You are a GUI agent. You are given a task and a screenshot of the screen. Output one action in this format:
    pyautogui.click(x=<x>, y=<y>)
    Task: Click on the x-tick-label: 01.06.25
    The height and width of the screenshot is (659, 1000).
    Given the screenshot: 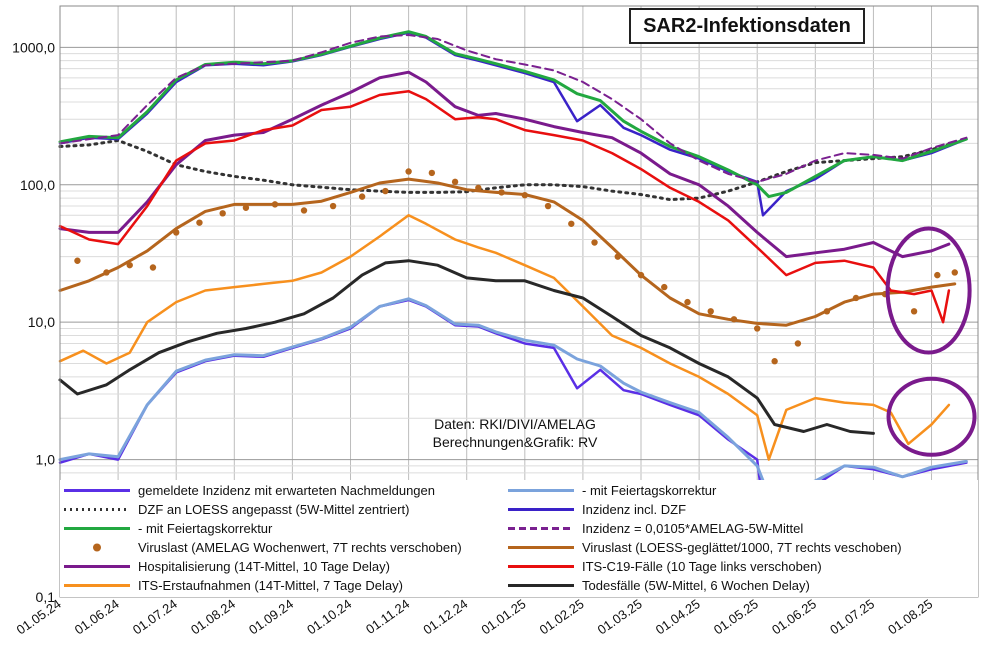 What is the action you would take?
    pyautogui.click(x=794, y=616)
    